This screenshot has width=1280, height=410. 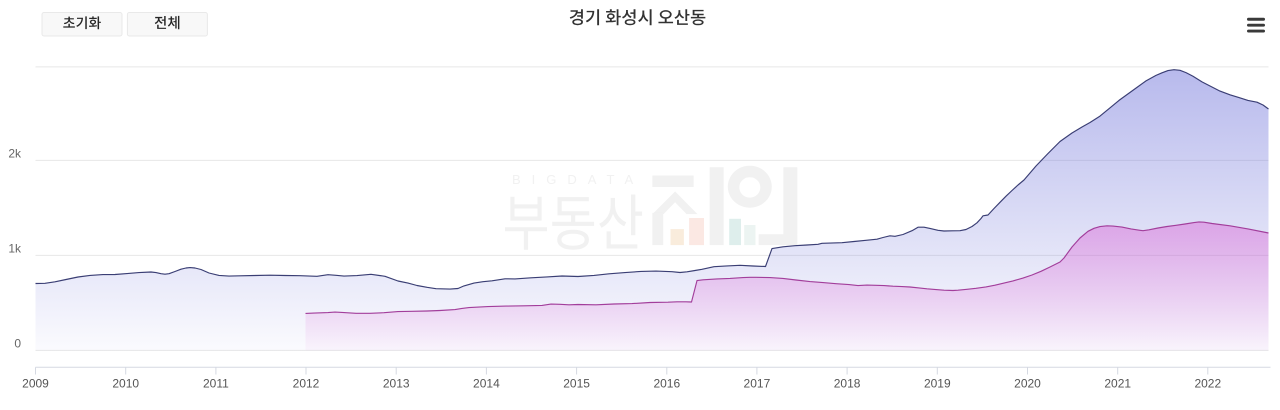 What do you see at coordinates (216, 384) in the screenshot?
I see `svg-text: 2011` at bounding box center [216, 384].